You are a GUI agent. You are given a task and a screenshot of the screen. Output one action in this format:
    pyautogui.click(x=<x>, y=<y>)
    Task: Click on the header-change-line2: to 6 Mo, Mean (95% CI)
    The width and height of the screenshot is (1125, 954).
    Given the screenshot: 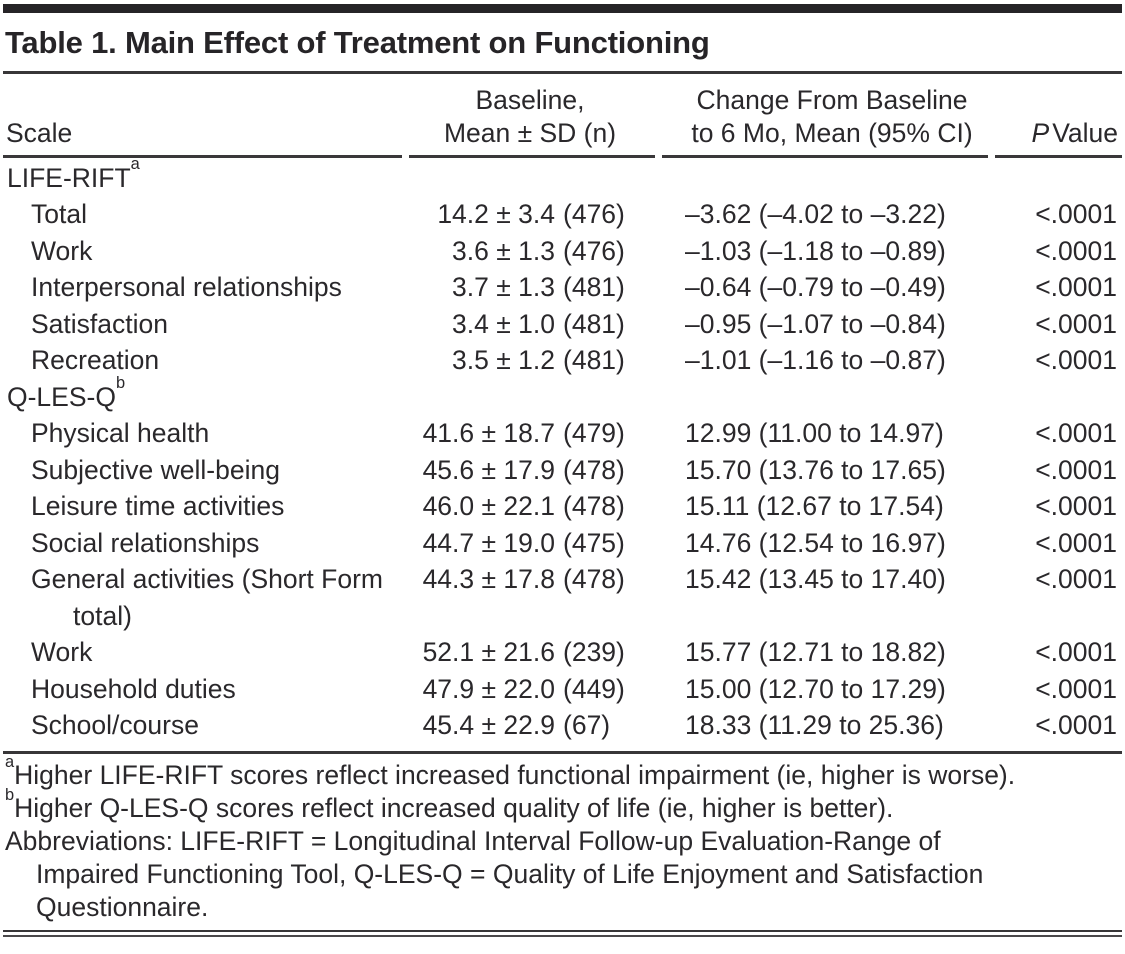 What is the action you would take?
    pyautogui.click(x=832, y=133)
    